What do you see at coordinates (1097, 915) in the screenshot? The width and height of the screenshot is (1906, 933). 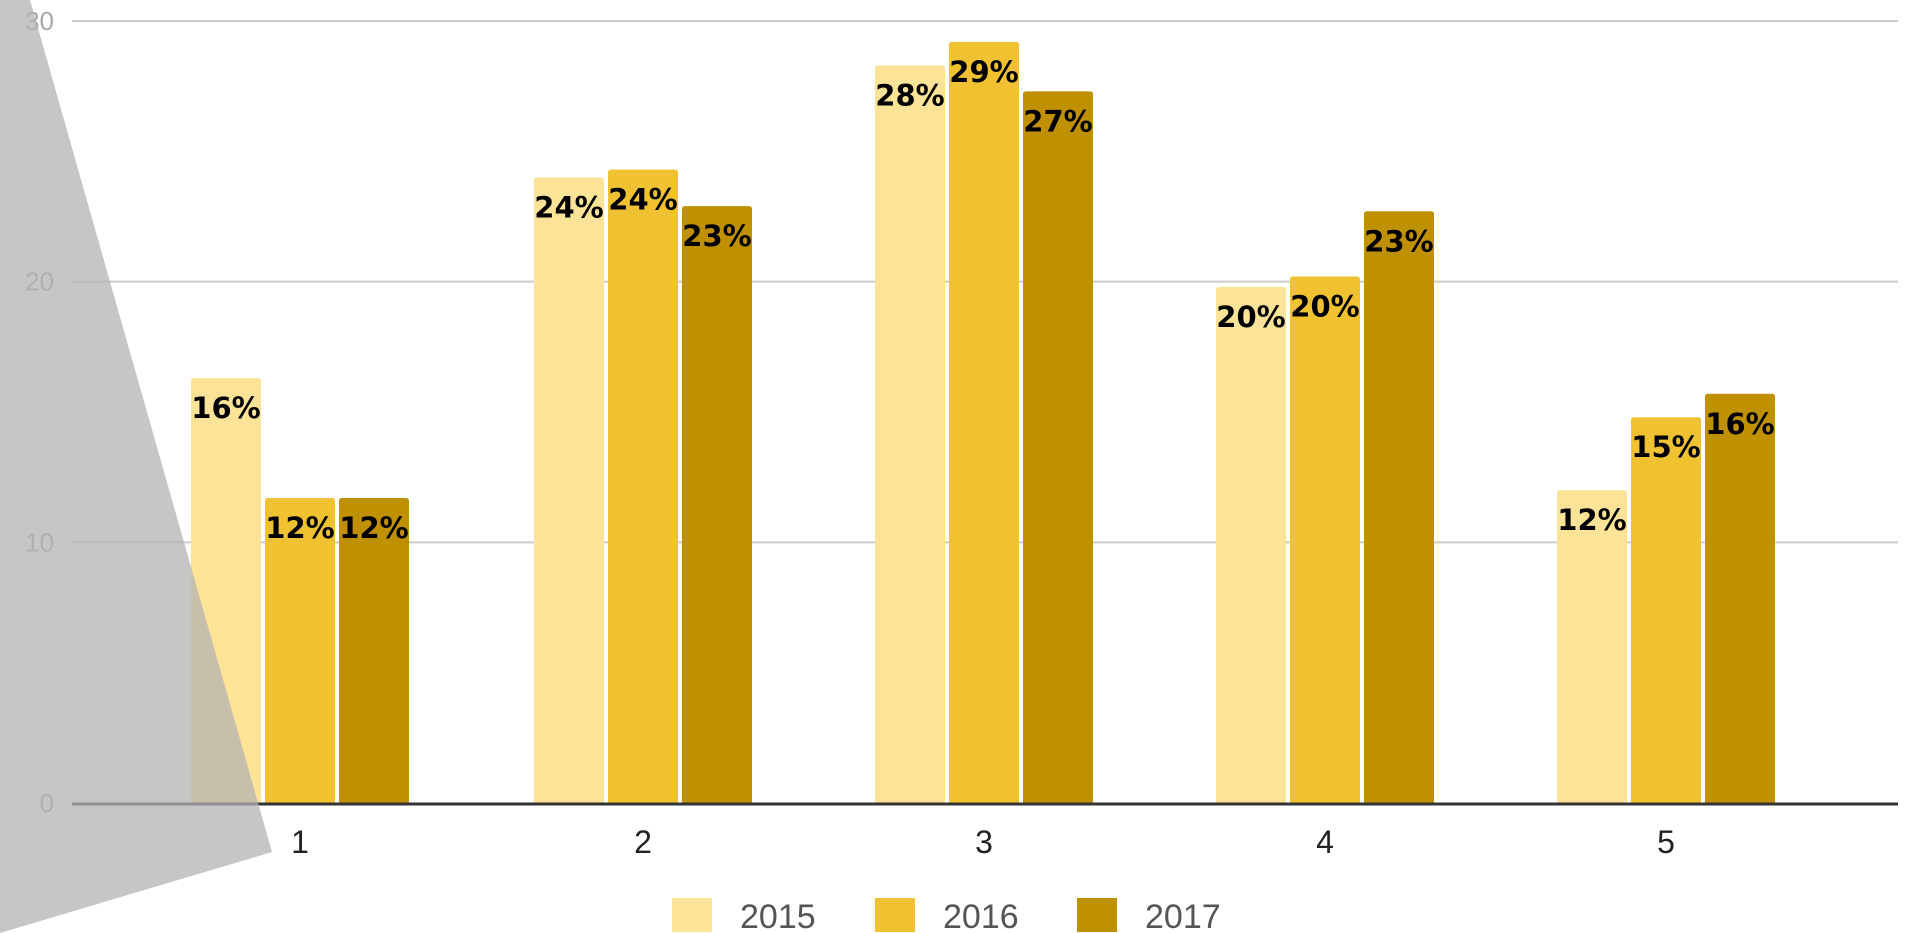 I see `legend-swatch-2017` at bounding box center [1097, 915].